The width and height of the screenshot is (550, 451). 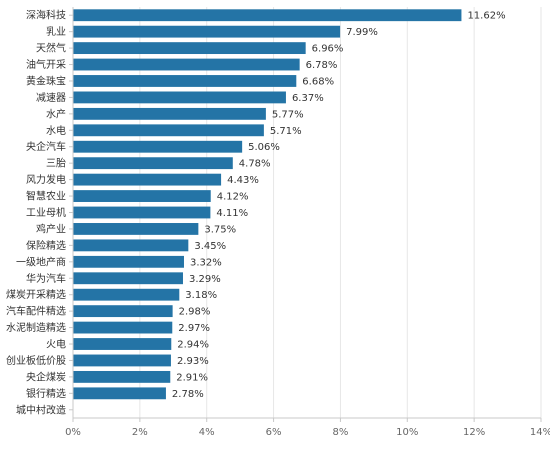 What do you see at coordinates (188, 394) in the screenshot?
I see `value-label: 2.78%` at bounding box center [188, 394].